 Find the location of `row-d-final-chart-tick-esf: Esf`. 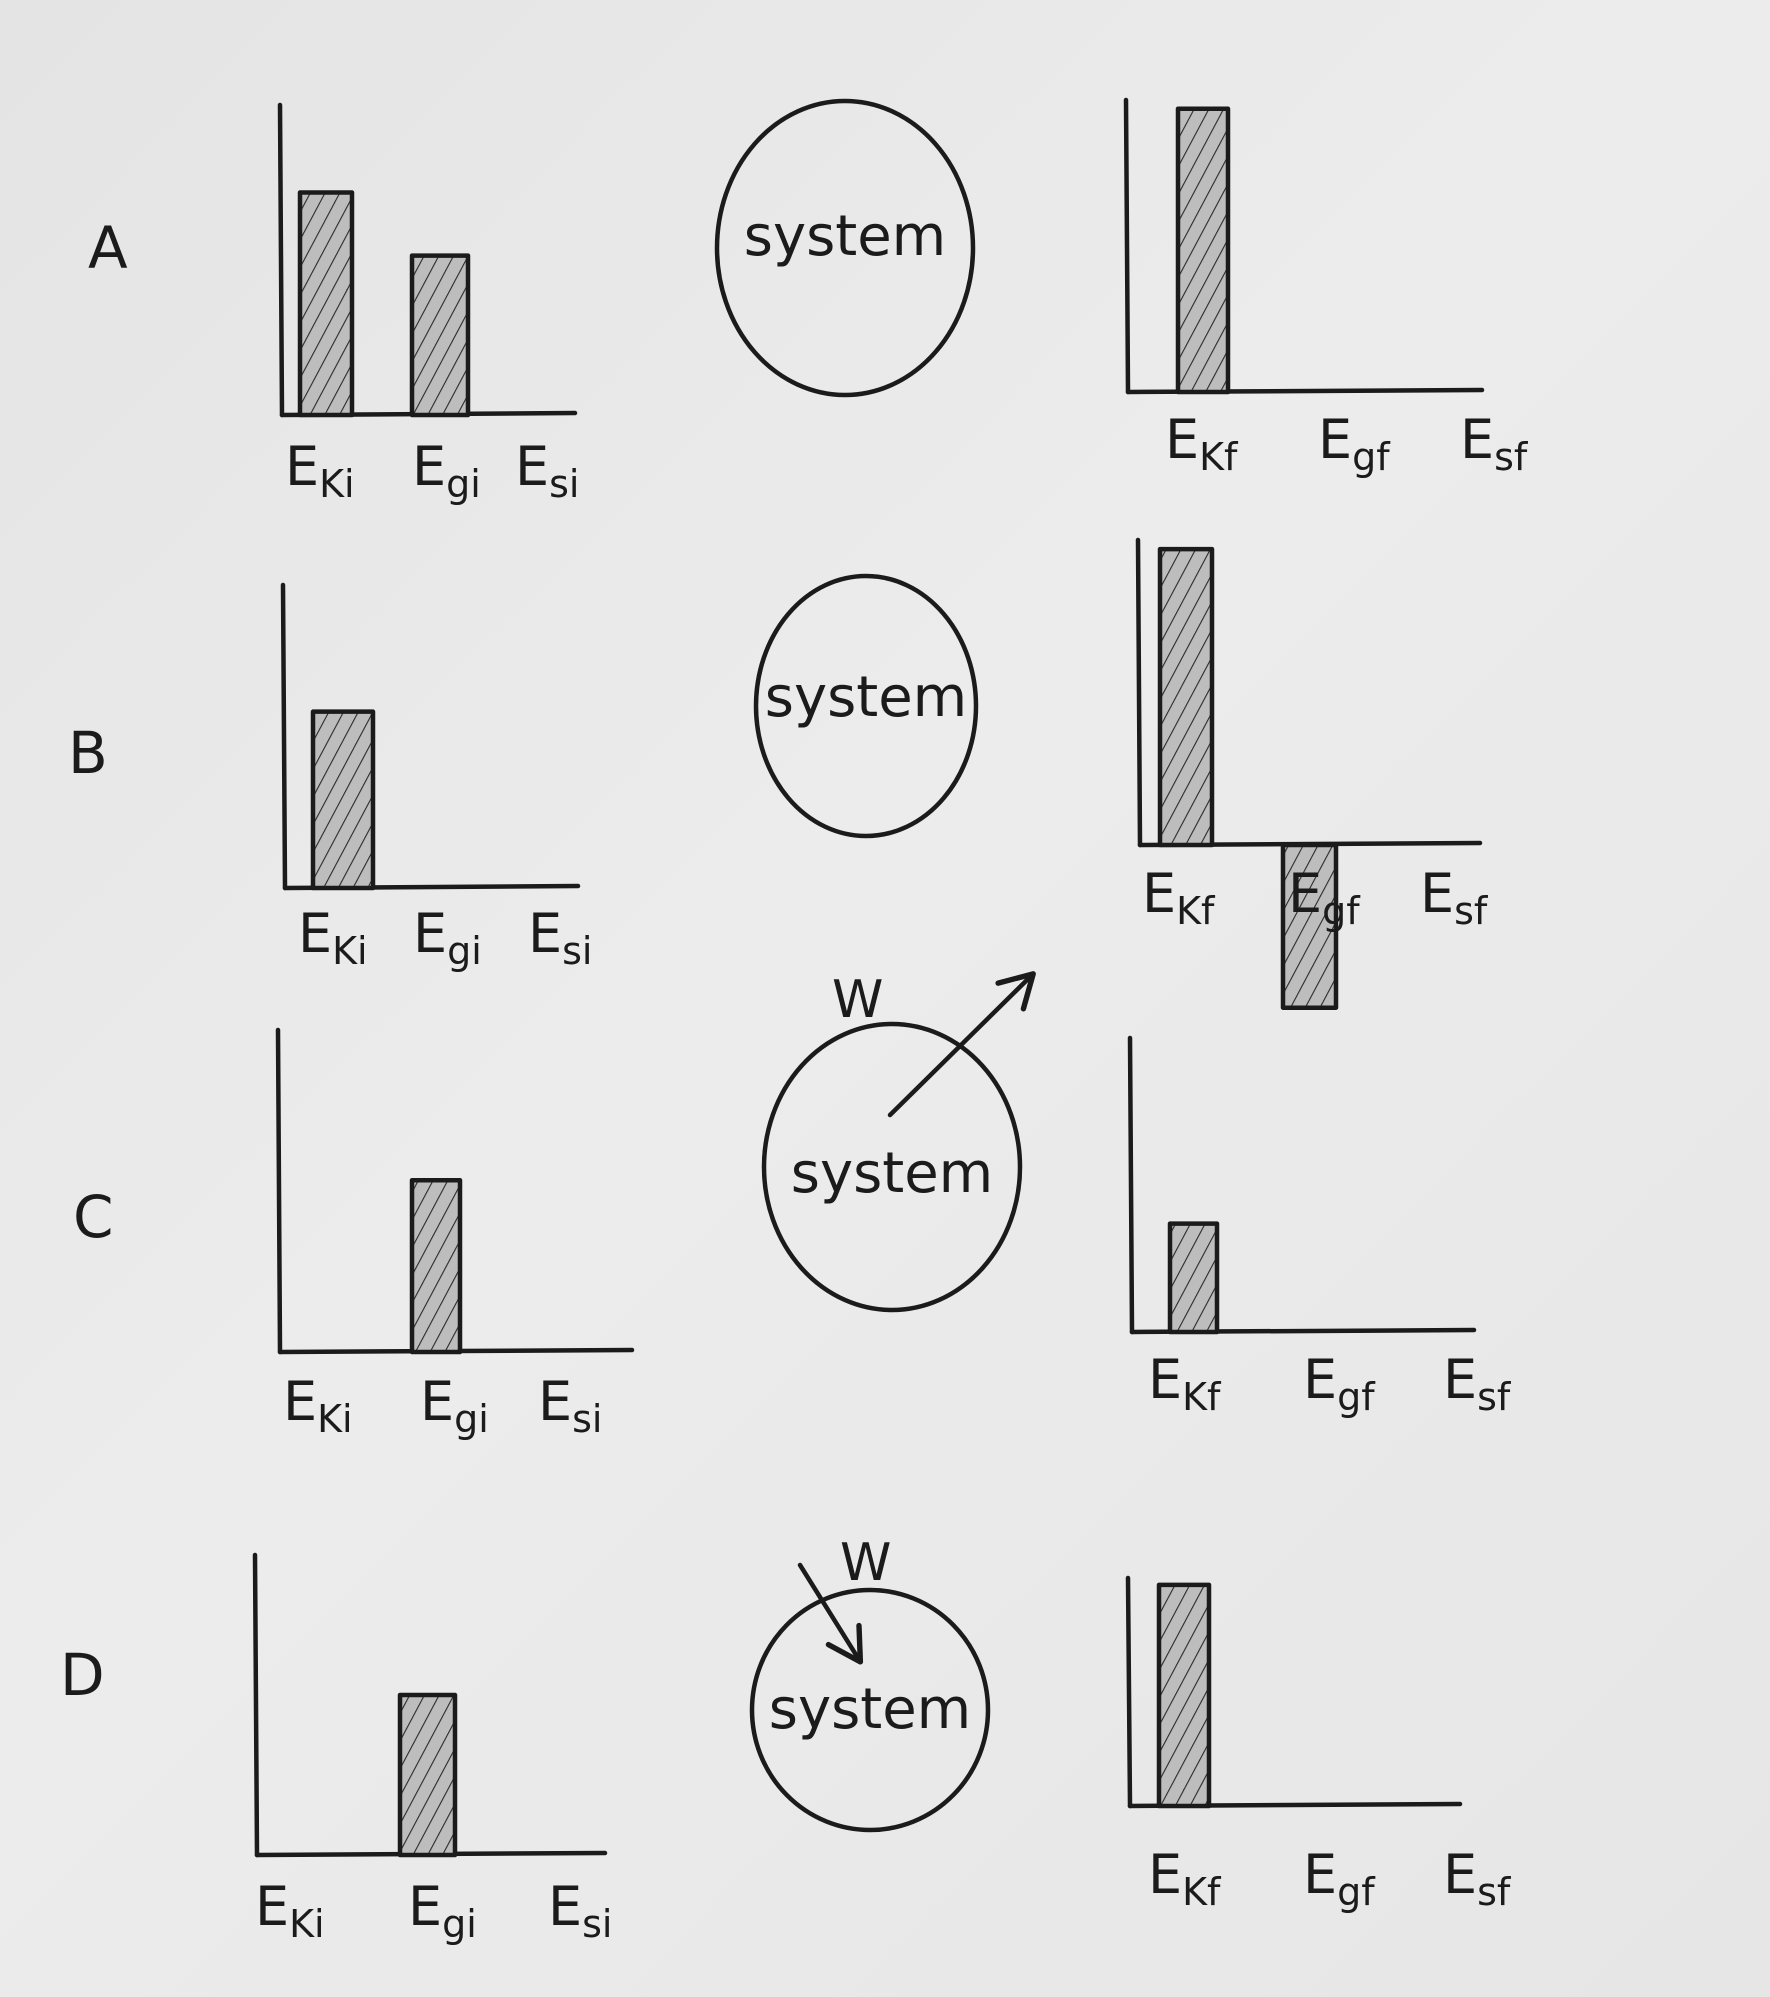

row-d-final-chart-tick-esf: Esf is located at coordinates (1477, 1878).